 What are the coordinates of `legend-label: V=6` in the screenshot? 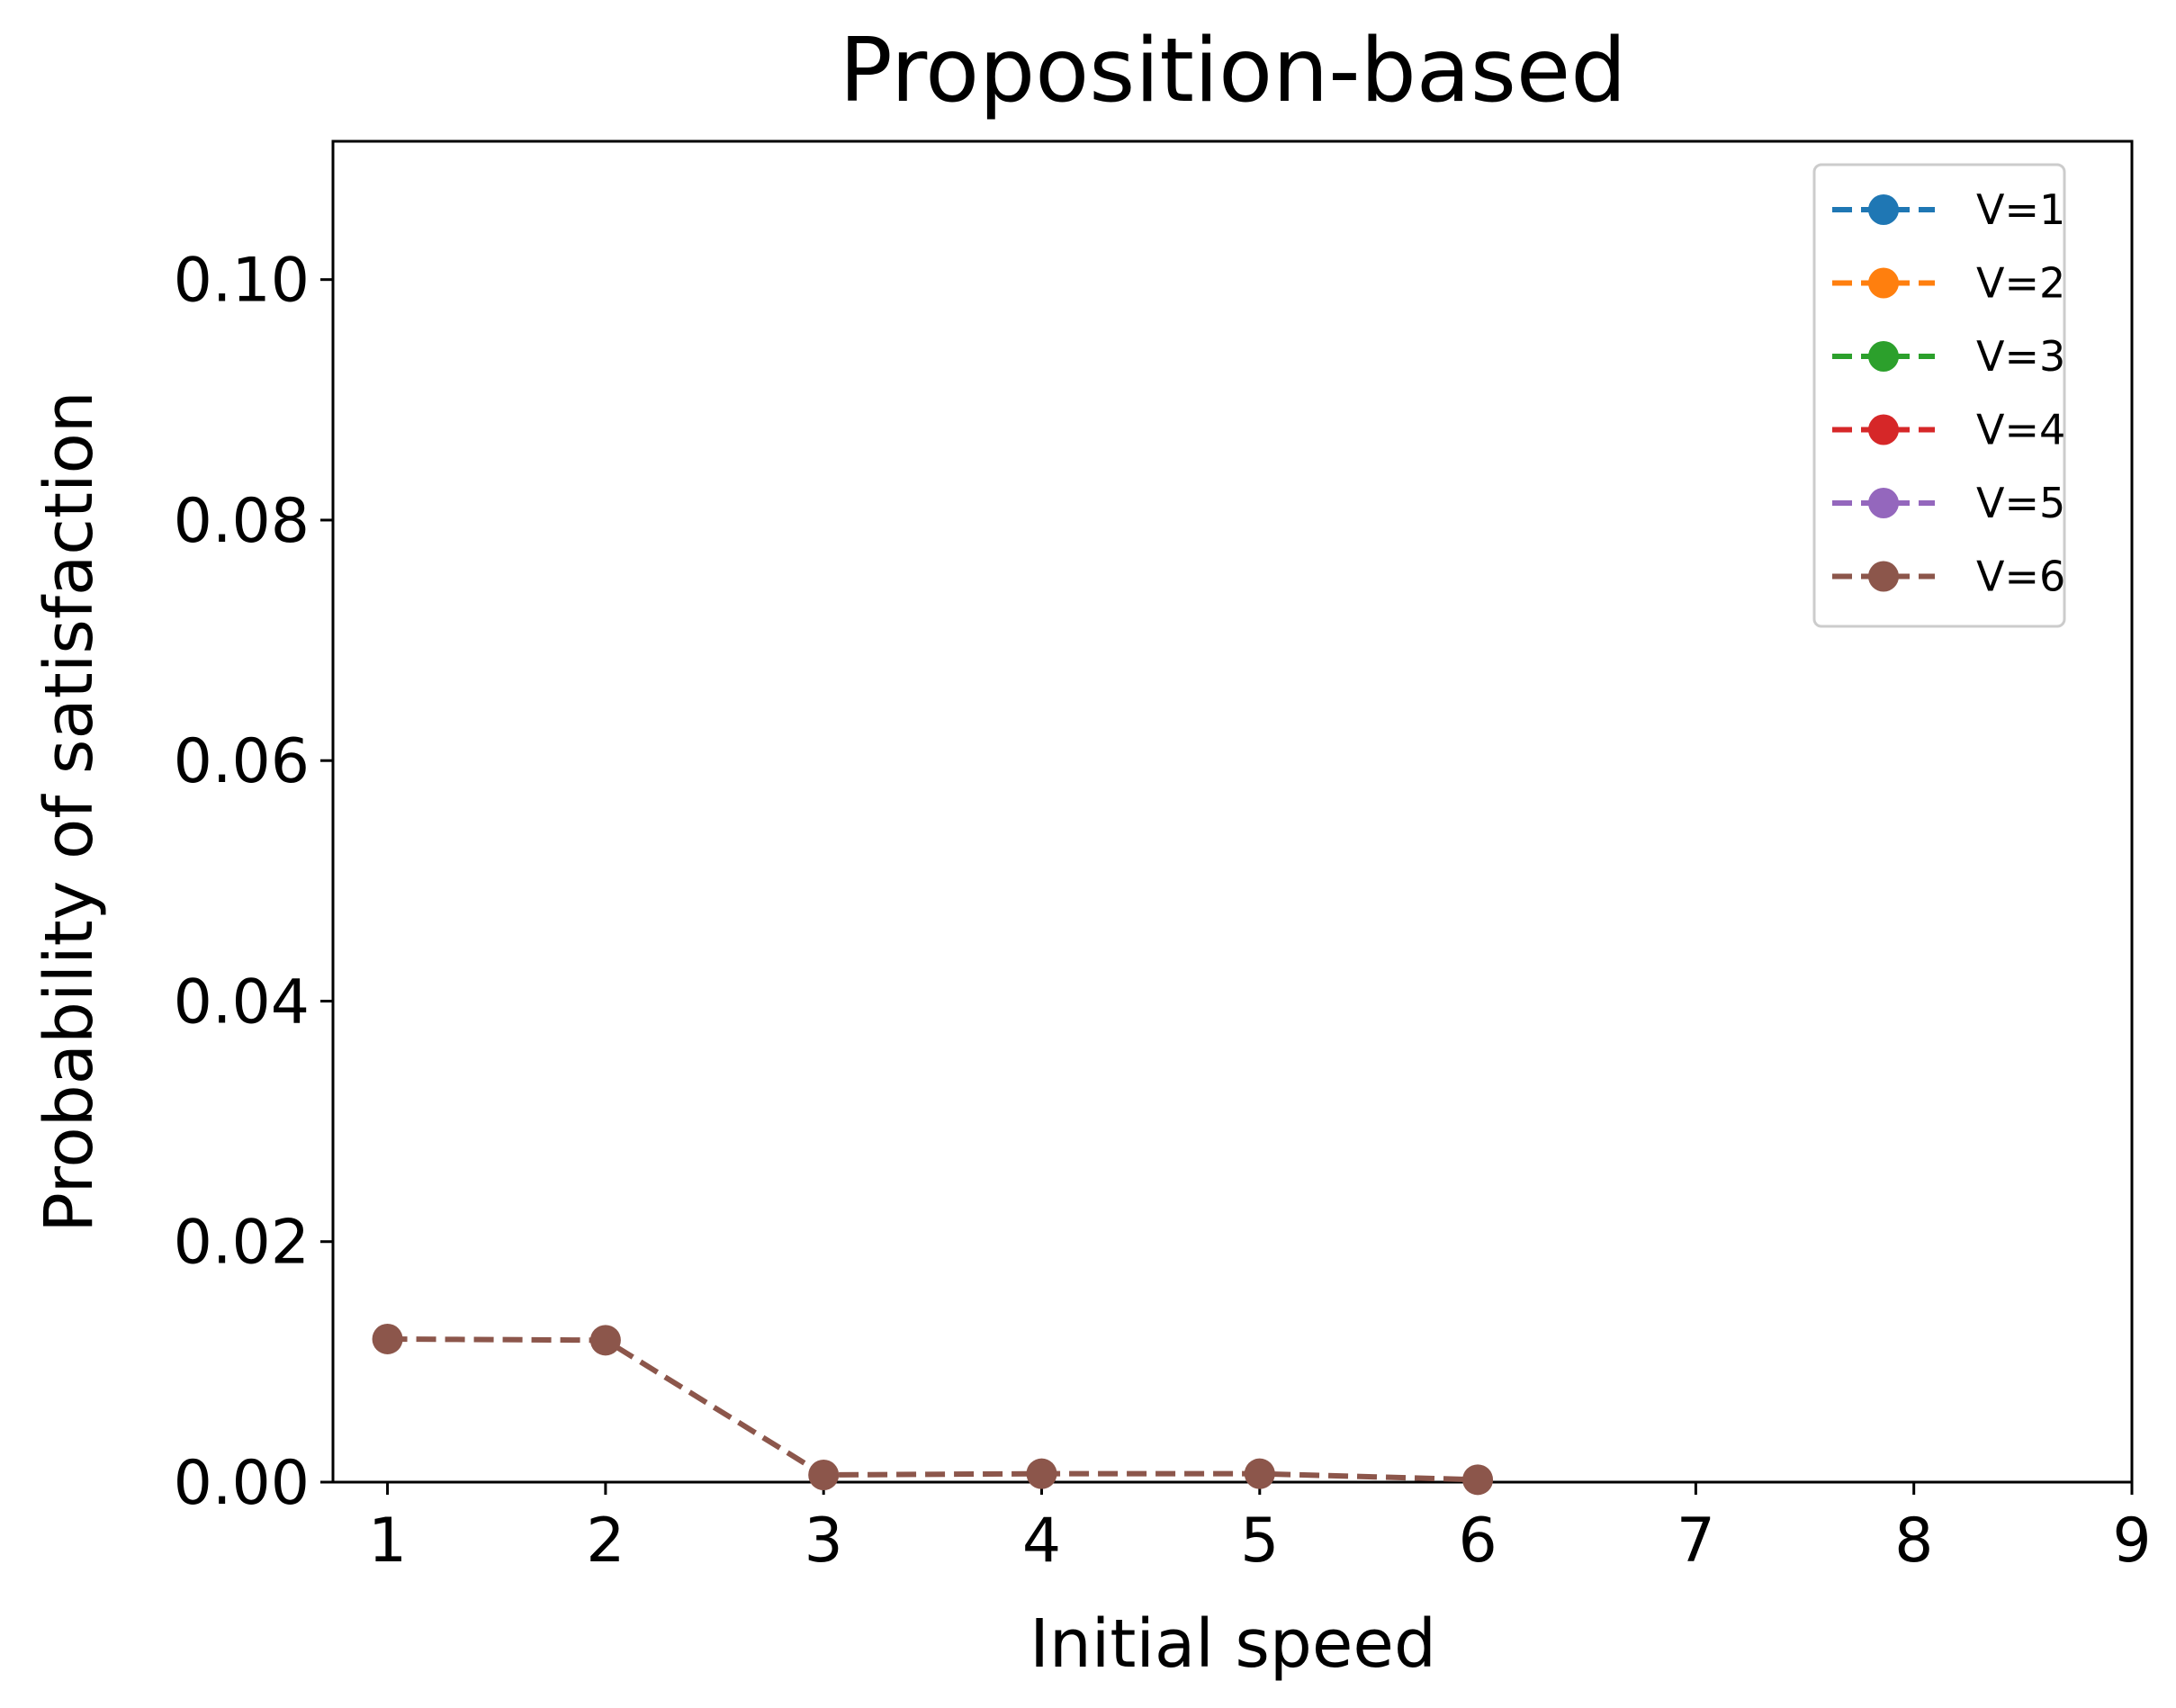 It's located at (2021, 577).